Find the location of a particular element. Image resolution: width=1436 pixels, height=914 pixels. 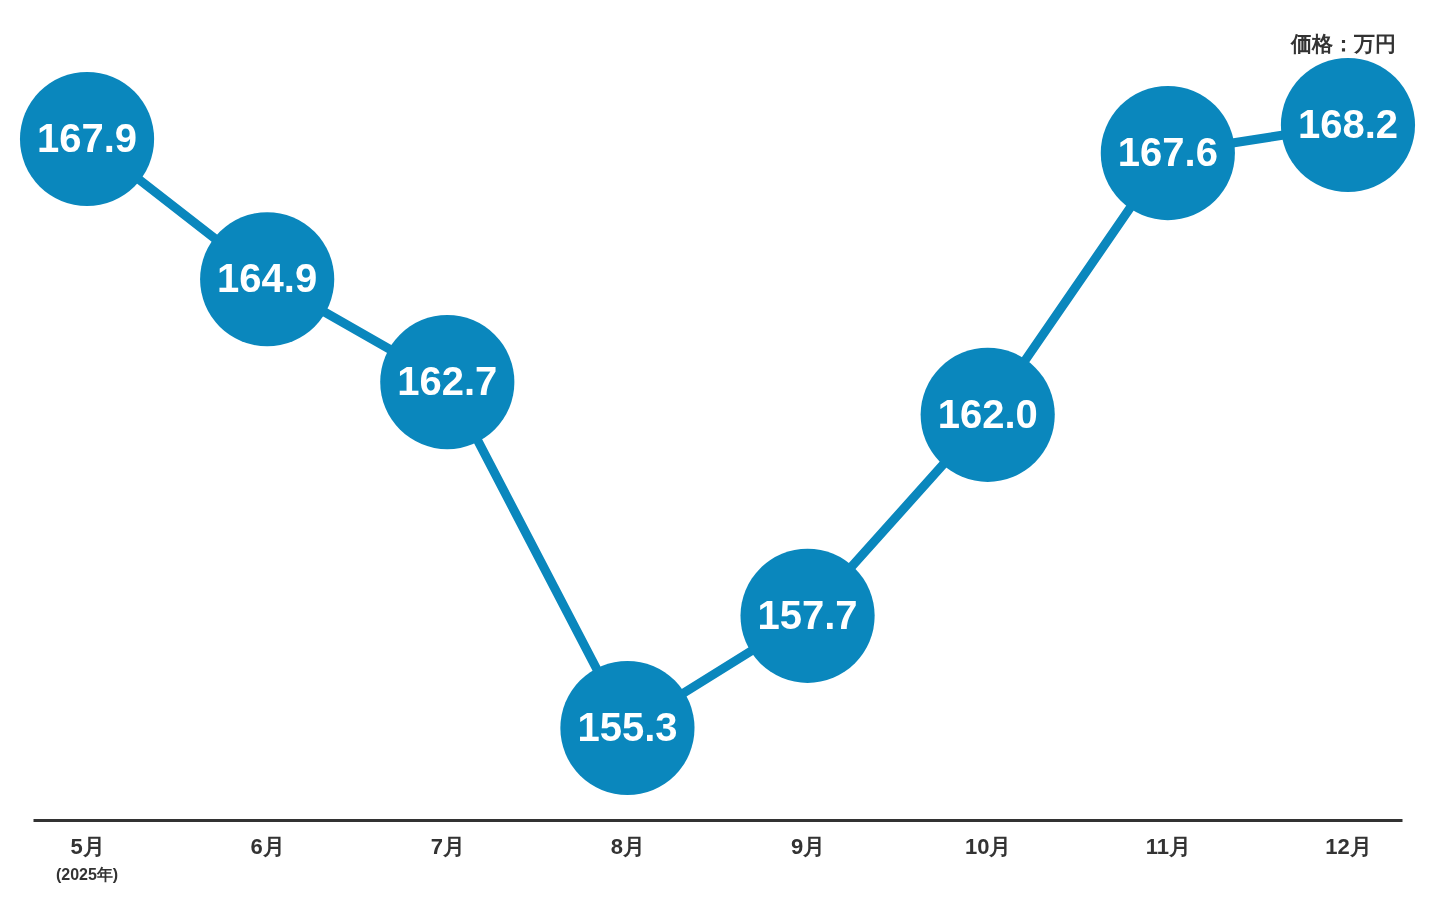

y-axis-title: 価格：万円 is located at coordinates (1343, 43).